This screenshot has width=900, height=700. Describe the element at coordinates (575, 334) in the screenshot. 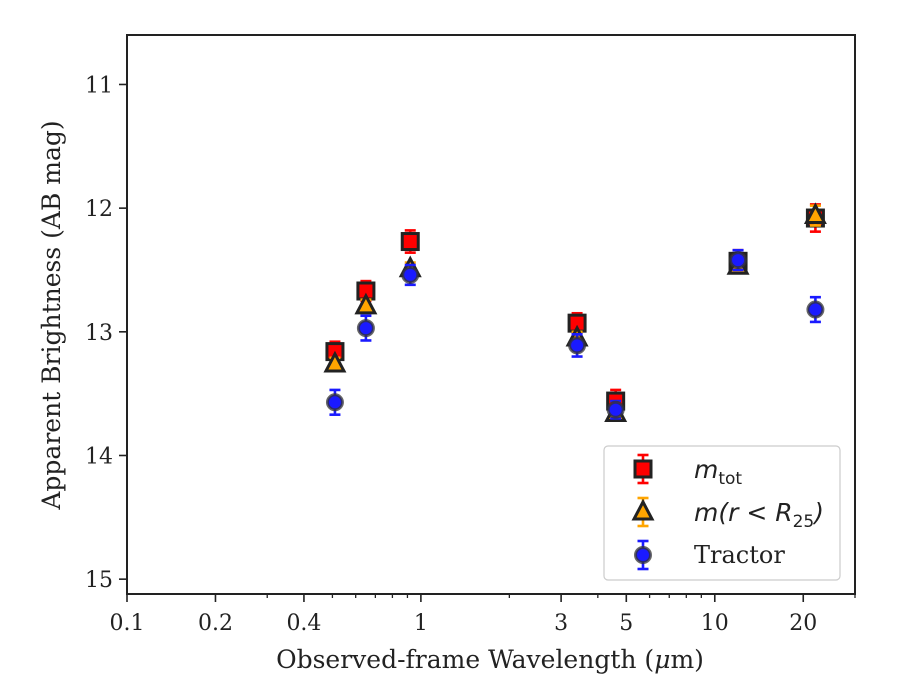

I see `series-circle` at that location.